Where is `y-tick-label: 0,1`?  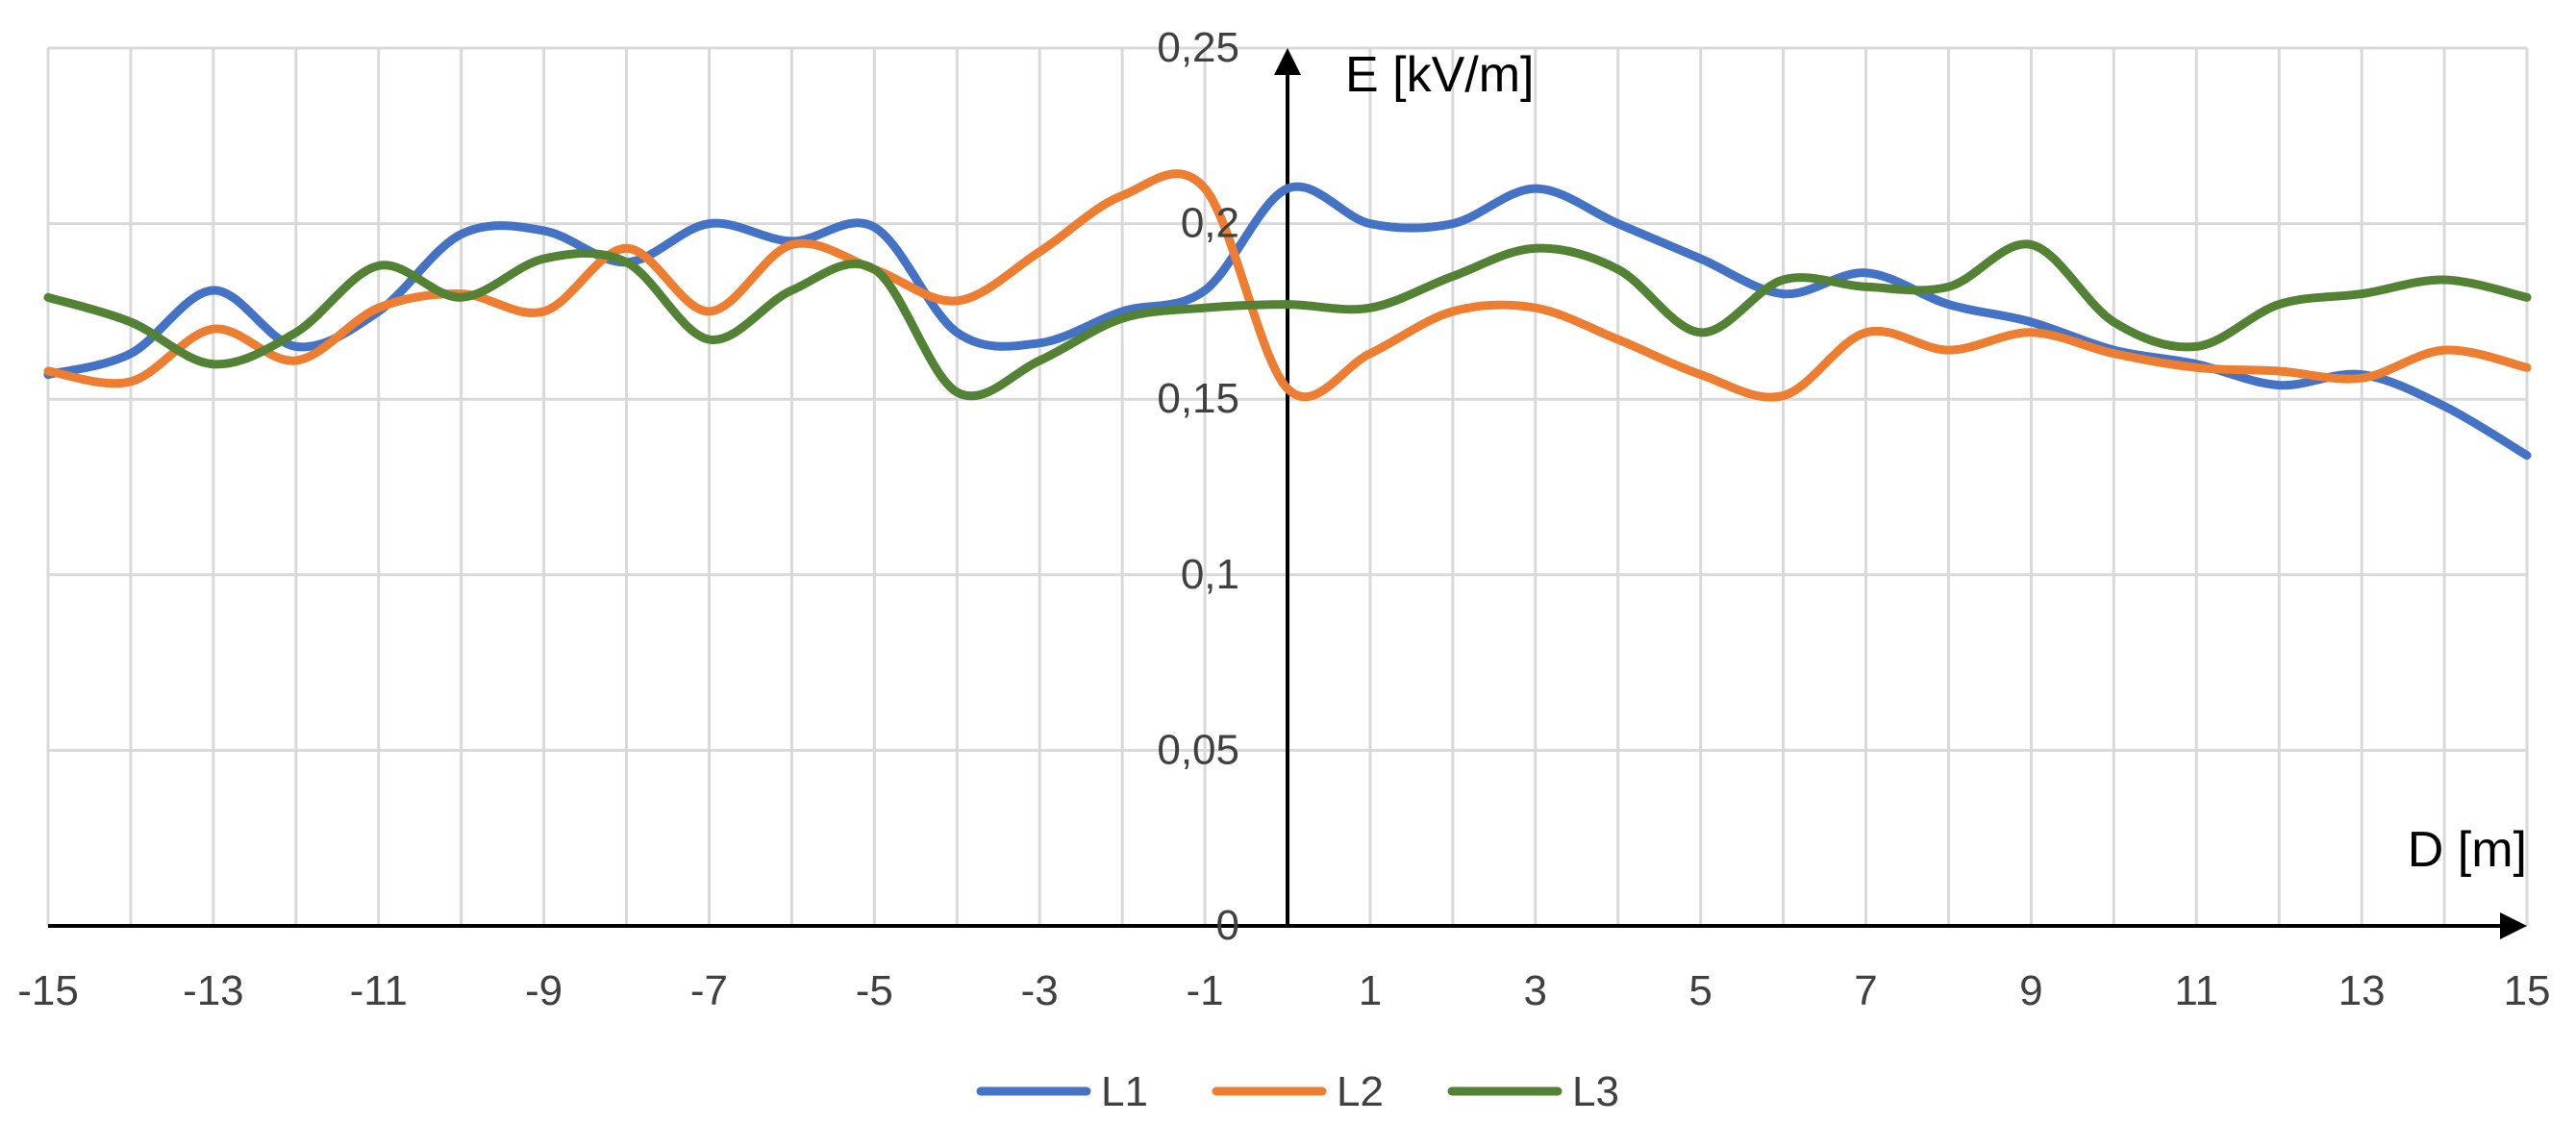
y-tick-label: 0,1 is located at coordinates (1210, 574).